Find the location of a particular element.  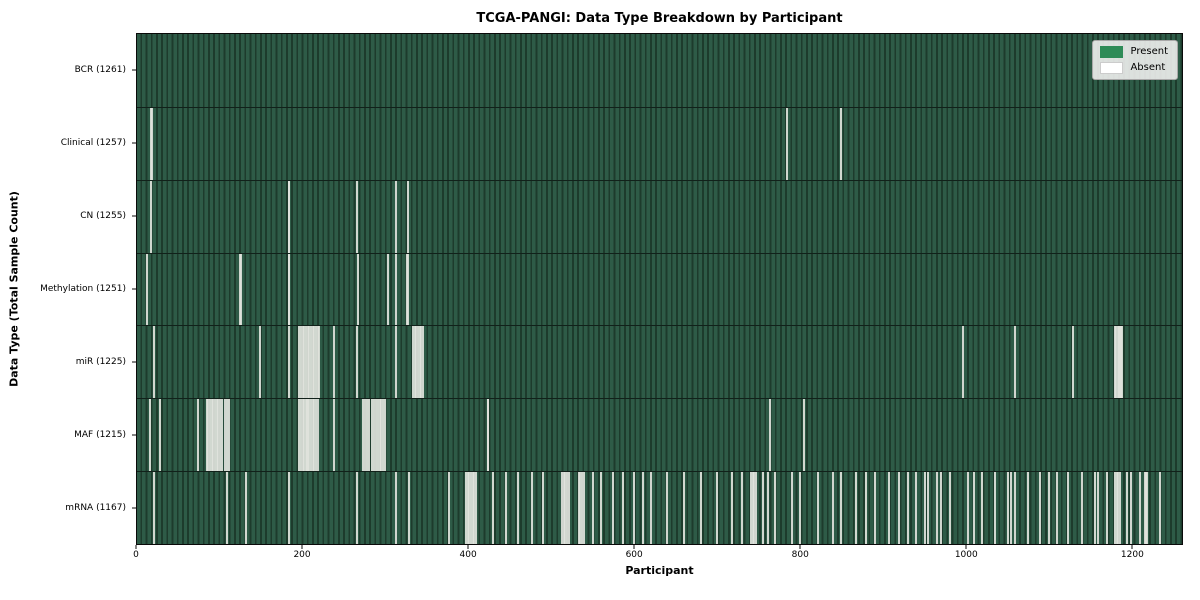

present-swatch-icon is located at coordinates (1112, 52).